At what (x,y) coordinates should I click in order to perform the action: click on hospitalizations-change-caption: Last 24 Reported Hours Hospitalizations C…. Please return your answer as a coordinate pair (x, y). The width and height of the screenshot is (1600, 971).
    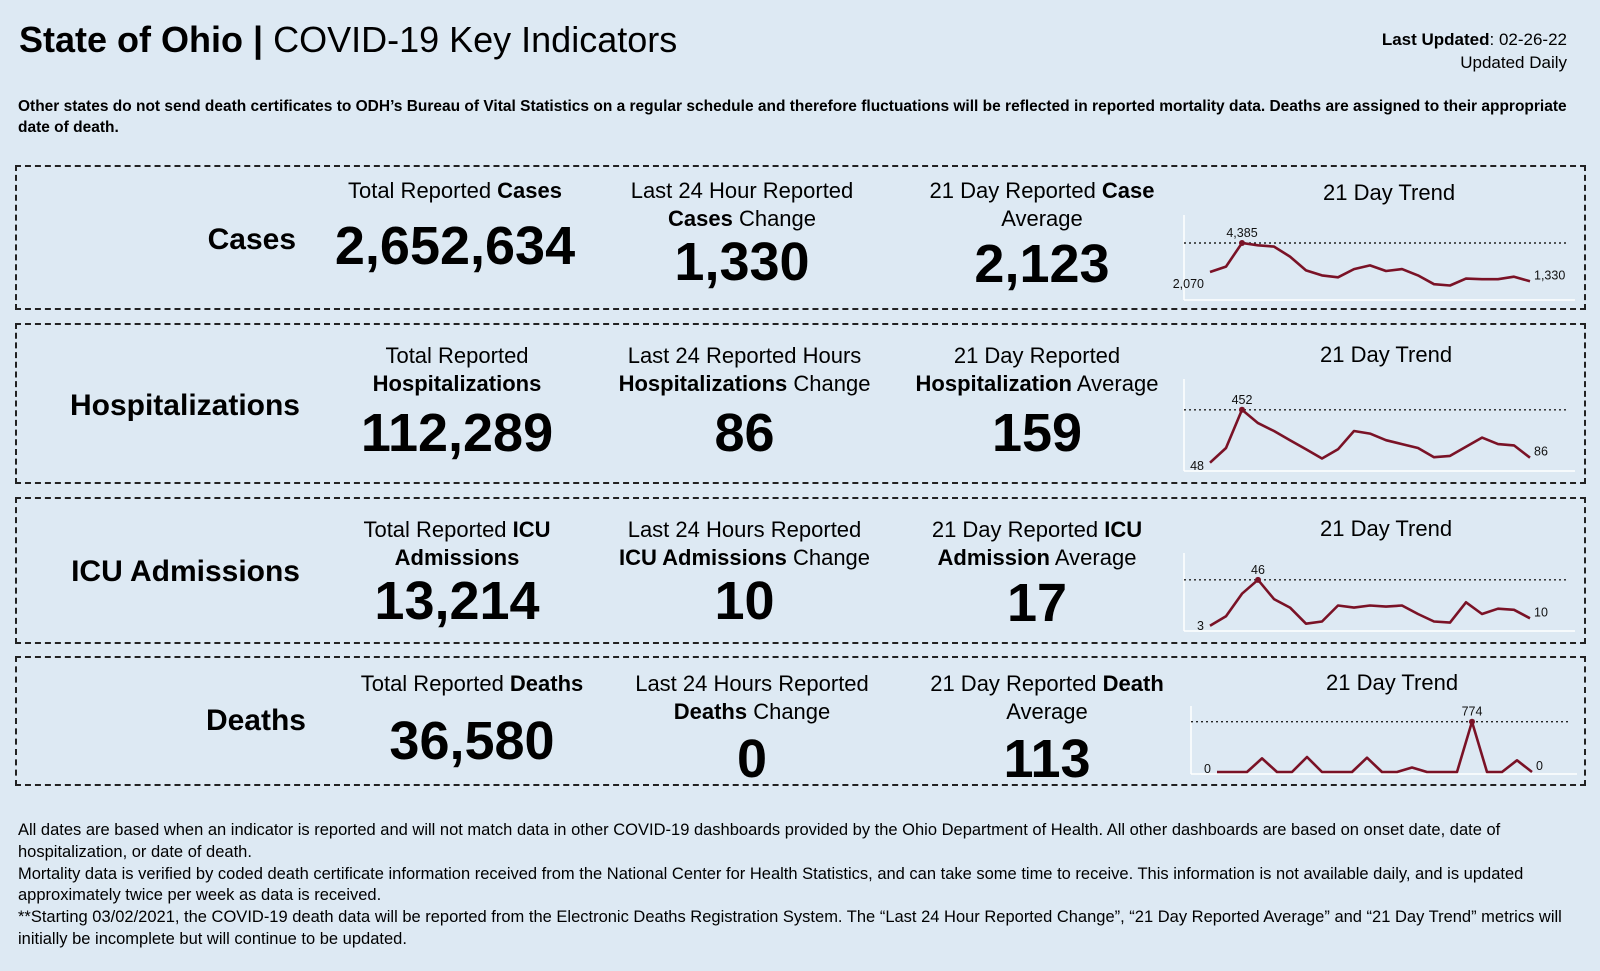
    Looking at the image, I should click on (744, 369).